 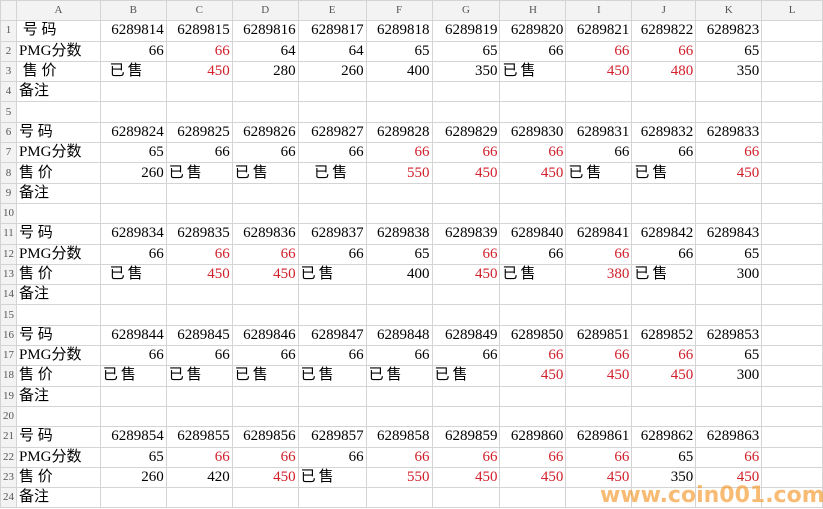 I want to click on row-header: 16, so click(x=8, y=335).